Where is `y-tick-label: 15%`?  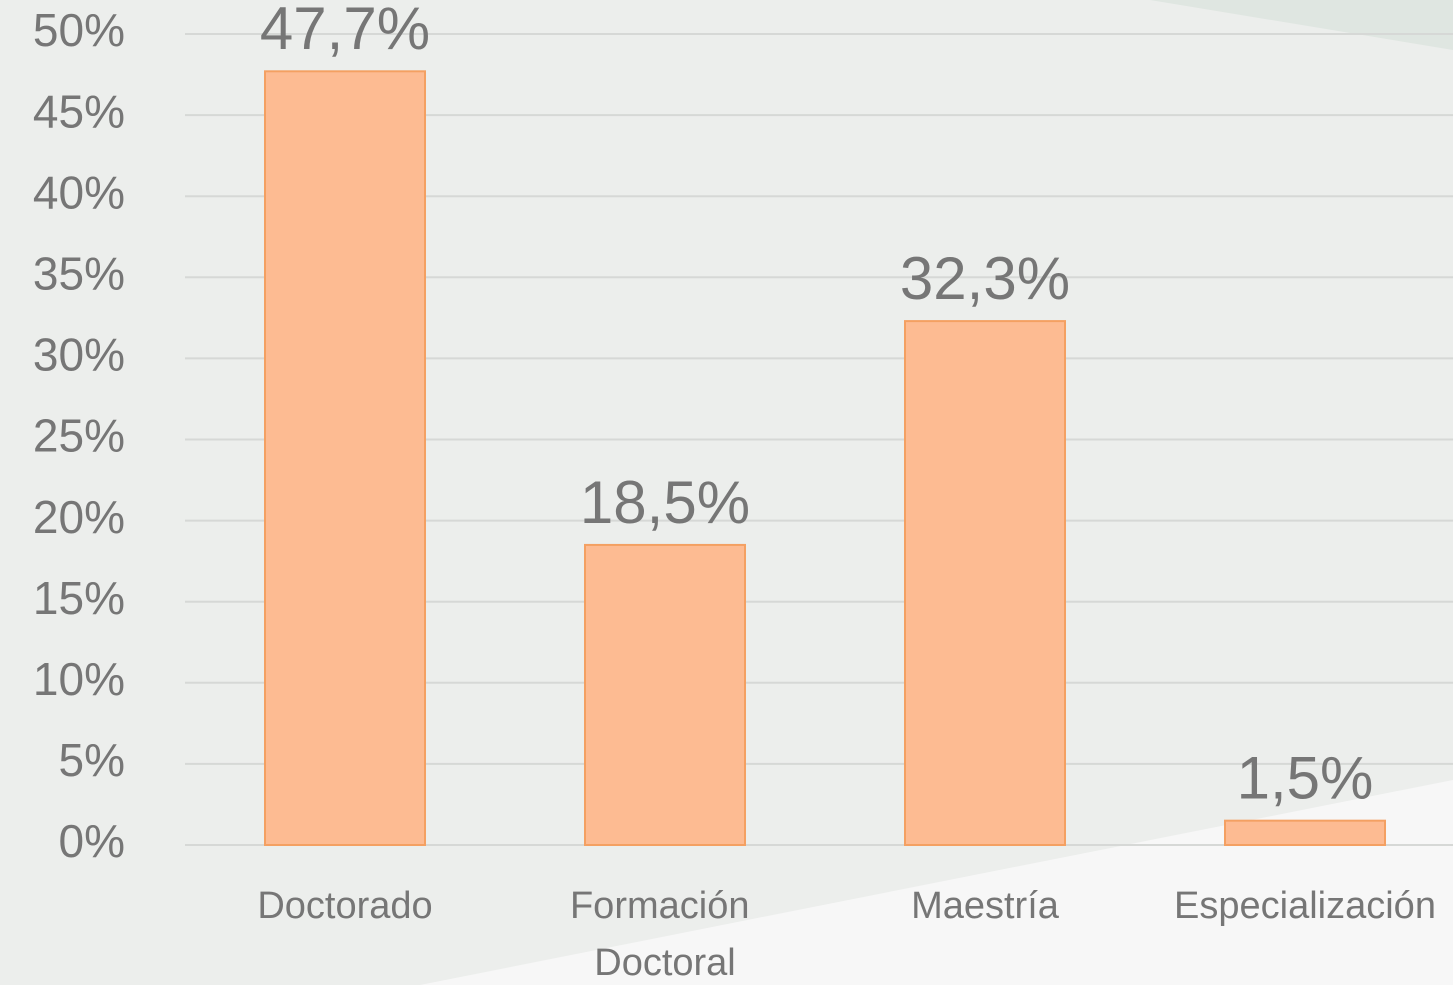 y-tick-label: 15% is located at coordinates (79, 598).